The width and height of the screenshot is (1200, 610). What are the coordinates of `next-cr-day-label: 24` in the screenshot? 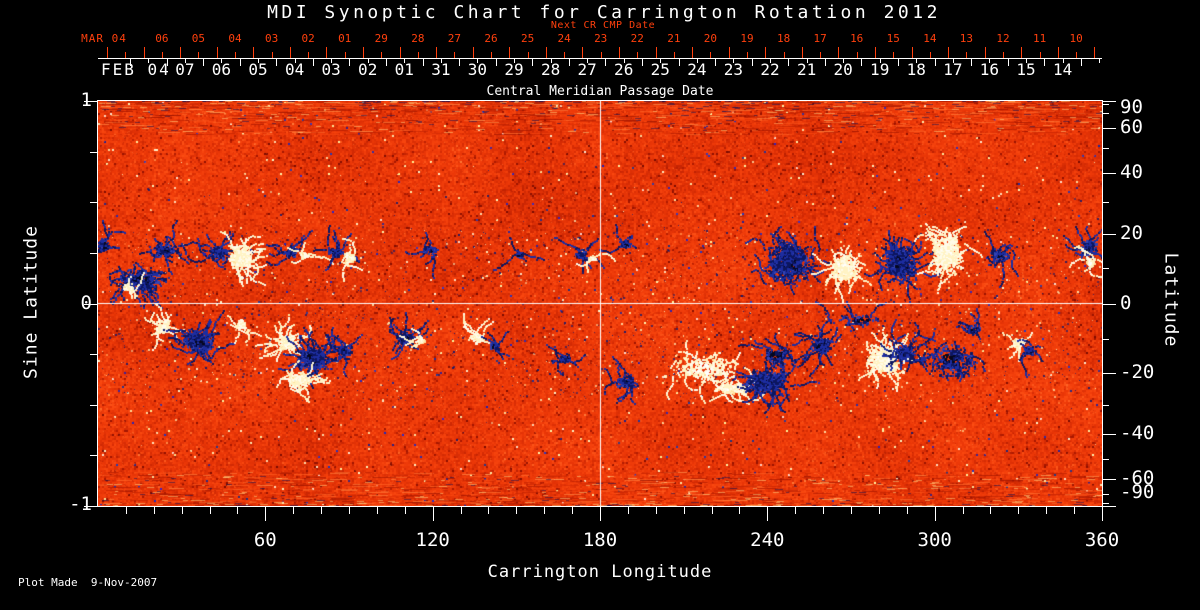 It's located at (564, 38).